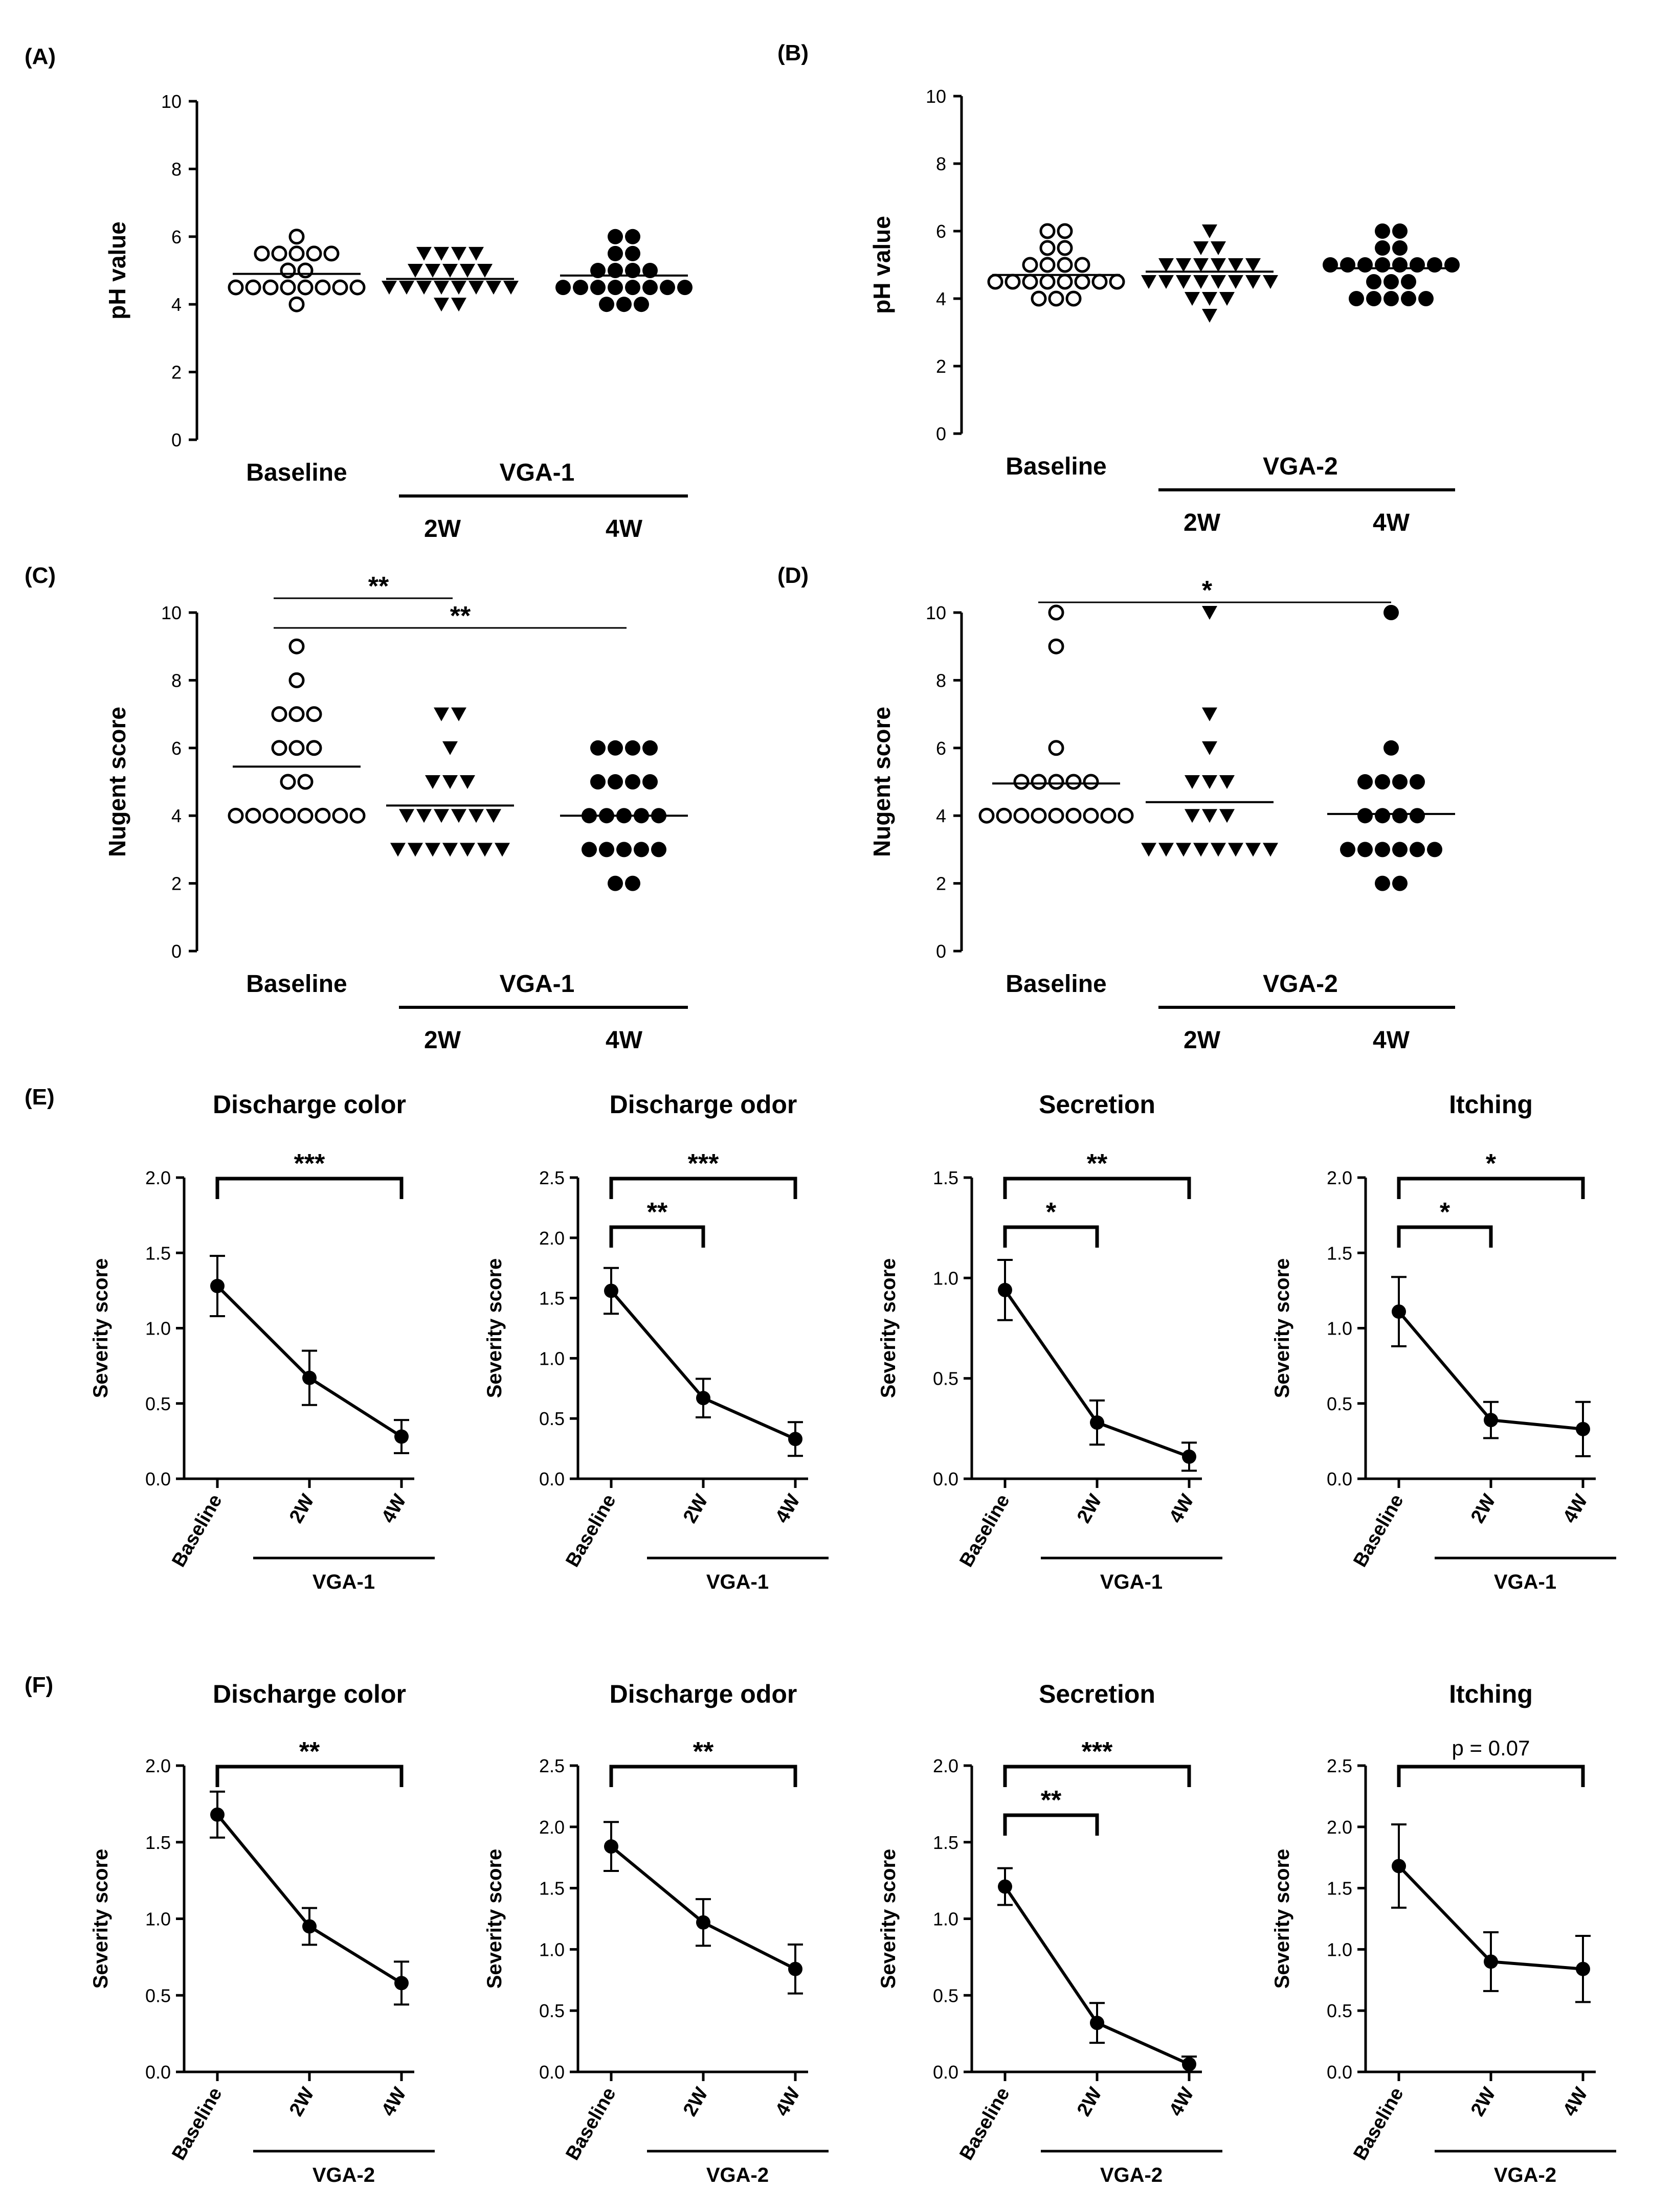 The height and width of the screenshot is (2212, 1674). What do you see at coordinates (1097, 1104) in the screenshot?
I see `subplot-title: Secretion` at bounding box center [1097, 1104].